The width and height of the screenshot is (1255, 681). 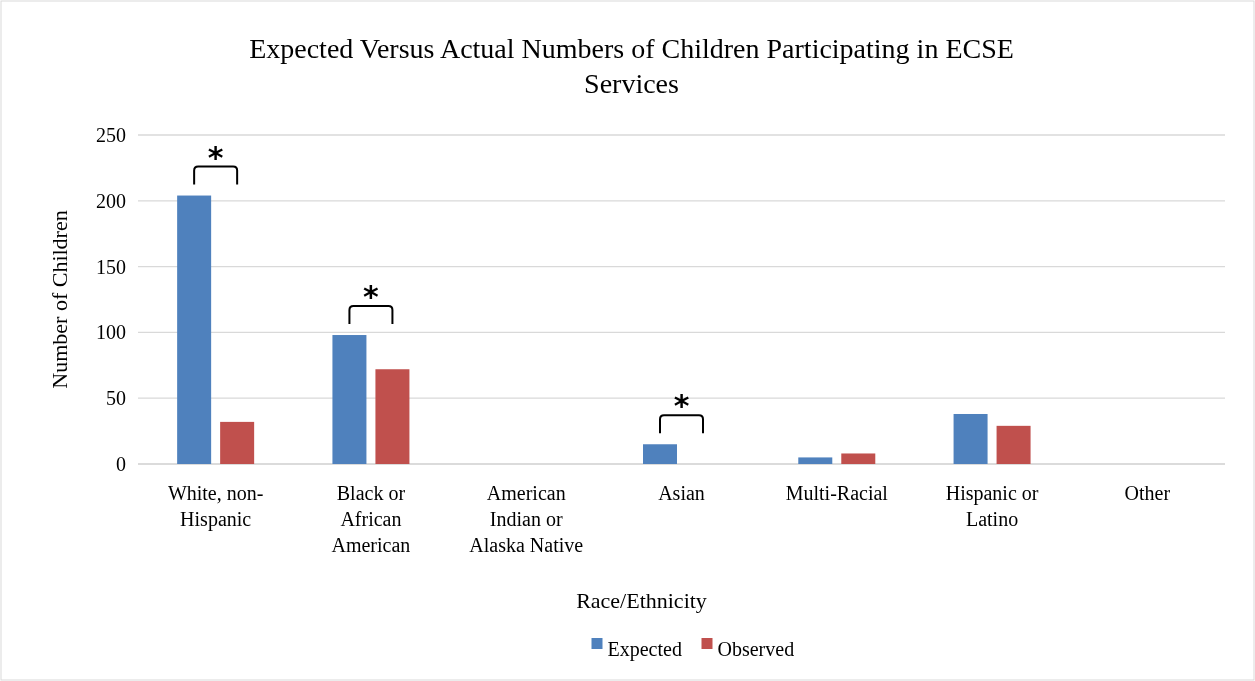 I want to click on y-tick-label: 0, so click(x=121, y=464).